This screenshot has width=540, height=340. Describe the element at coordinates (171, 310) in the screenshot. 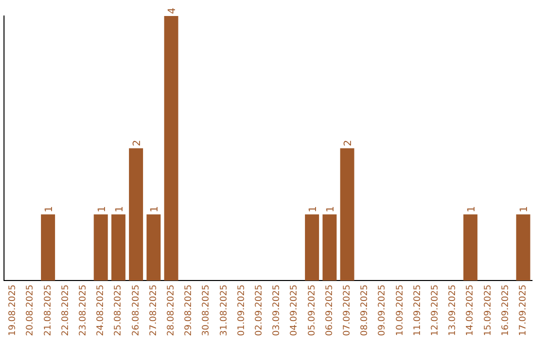

I see `x-tick-label: 28.08.2025` at that location.